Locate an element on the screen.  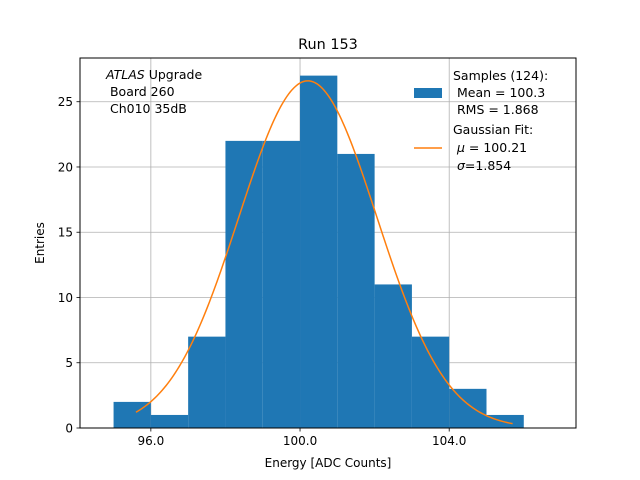
x-axis-label: Energy [ADC Counts] is located at coordinates (328, 463).